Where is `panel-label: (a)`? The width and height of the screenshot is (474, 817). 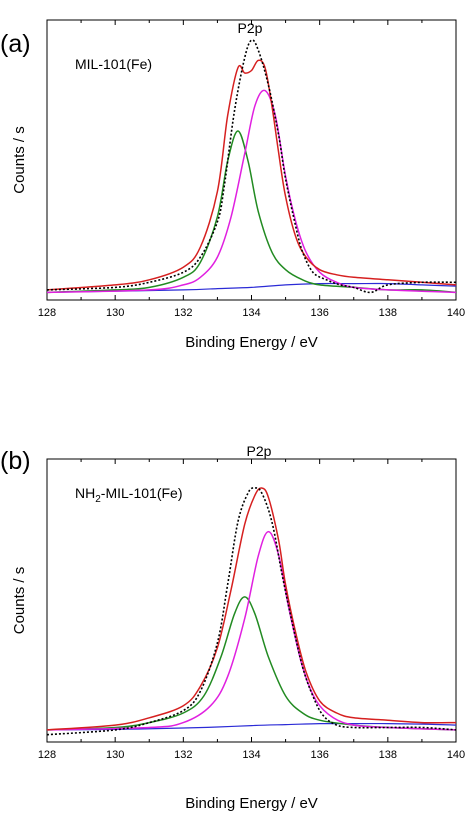 panel-label: (a) is located at coordinates (15, 44).